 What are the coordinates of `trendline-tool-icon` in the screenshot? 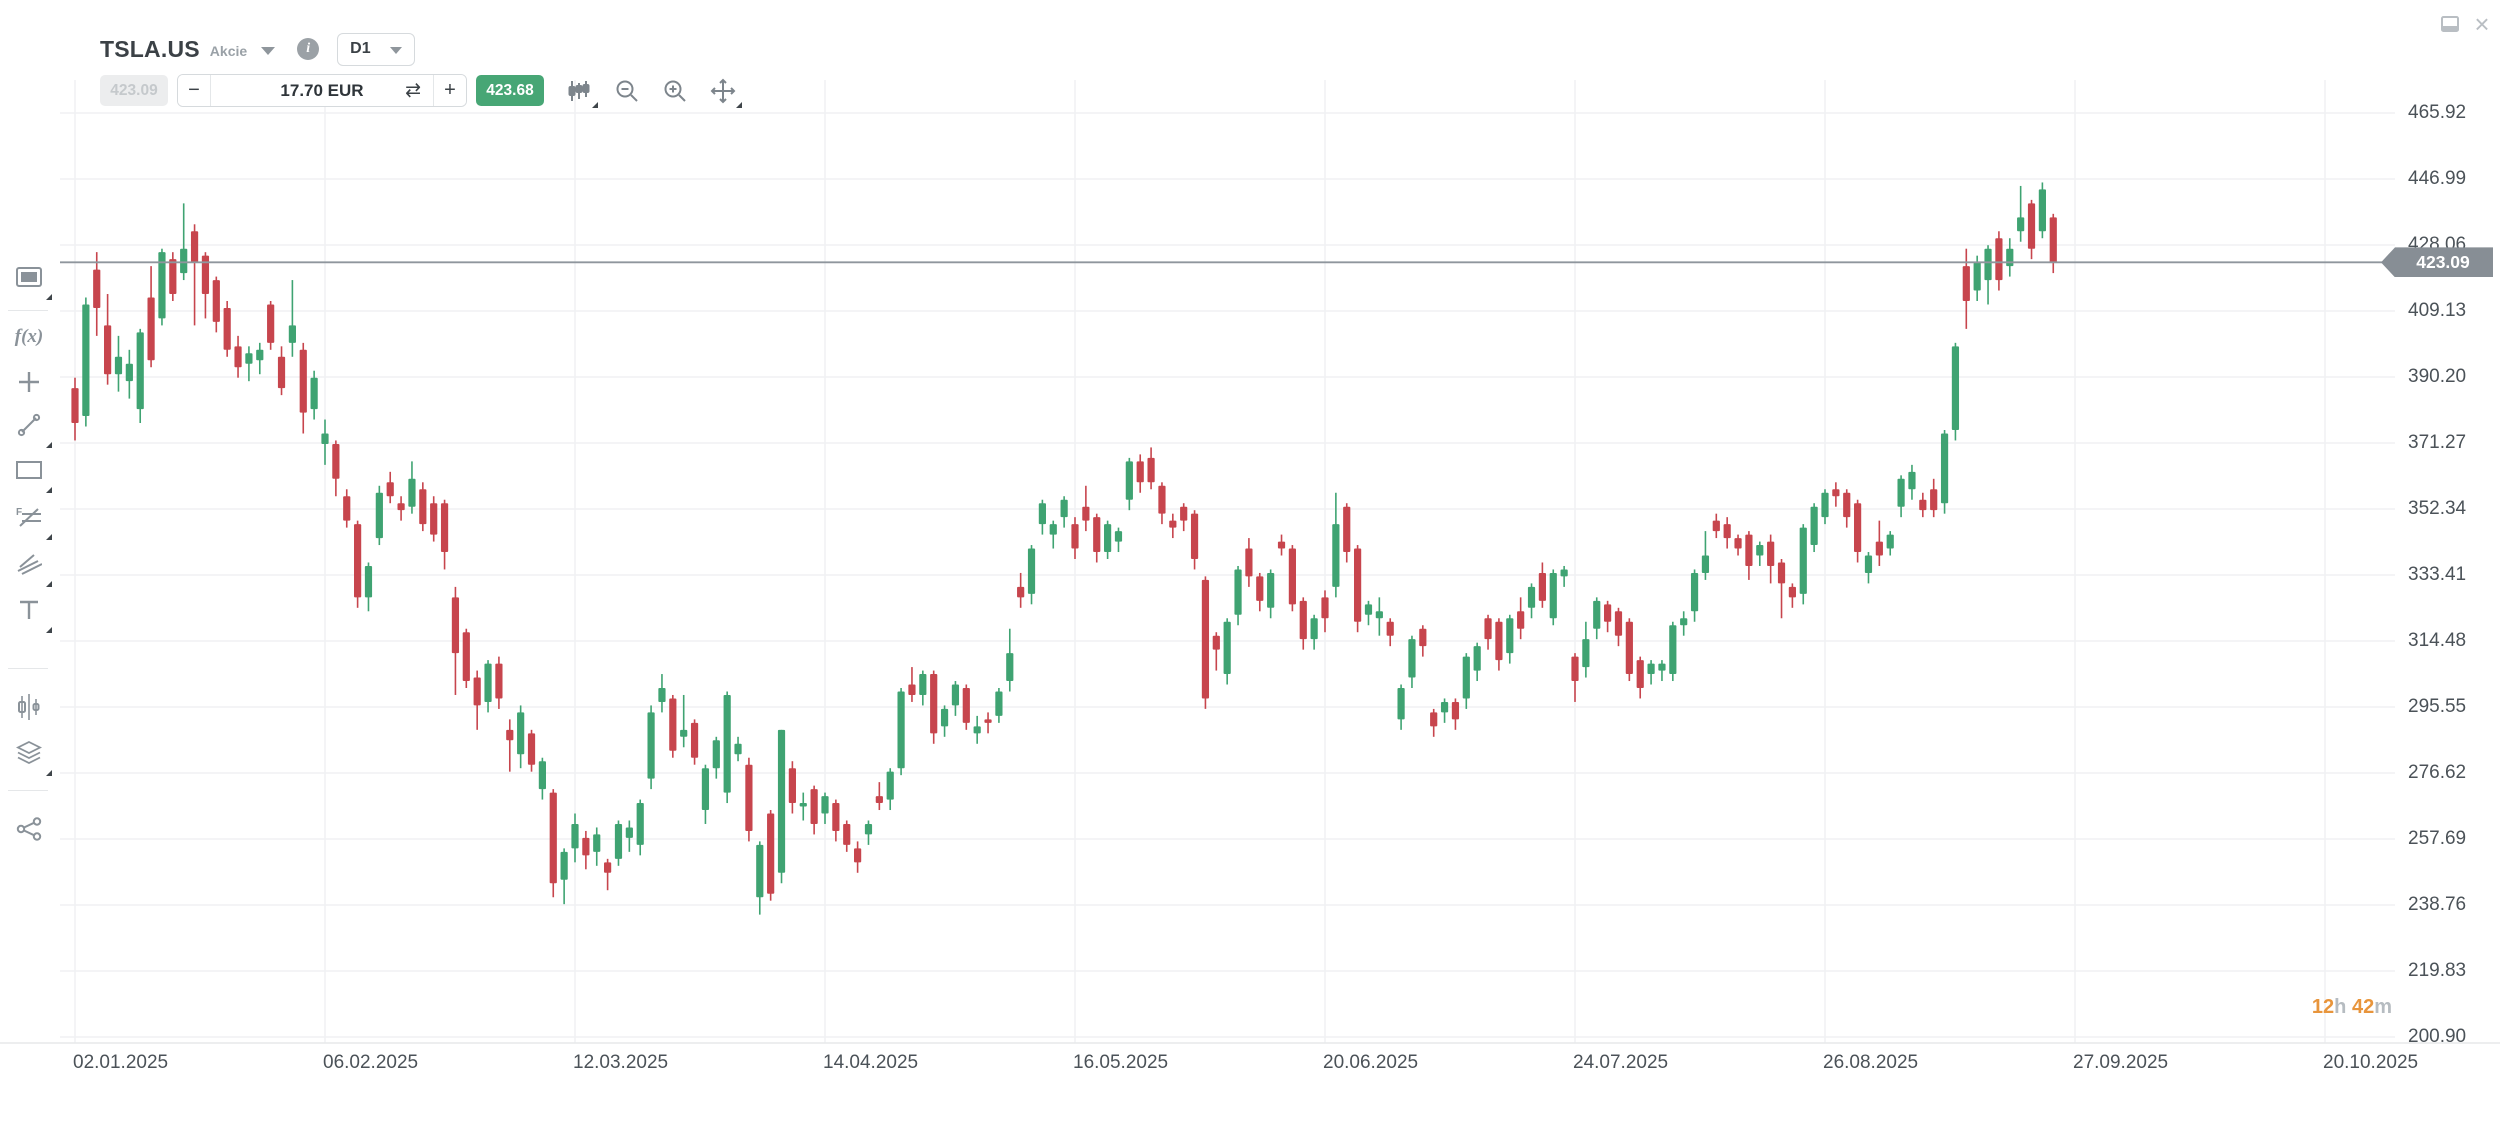 It's located at (33, 429).